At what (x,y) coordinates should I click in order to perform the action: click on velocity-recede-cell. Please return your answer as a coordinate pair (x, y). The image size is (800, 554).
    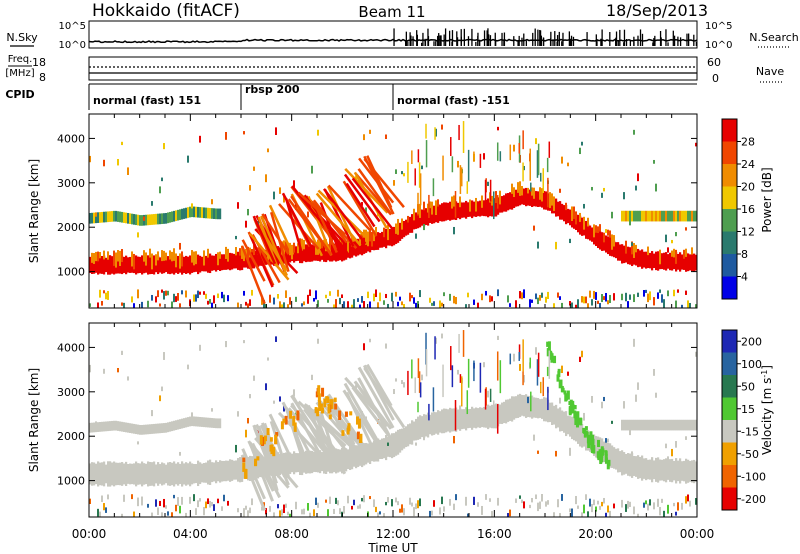
    Looking at the image, I should click on (552, 356).